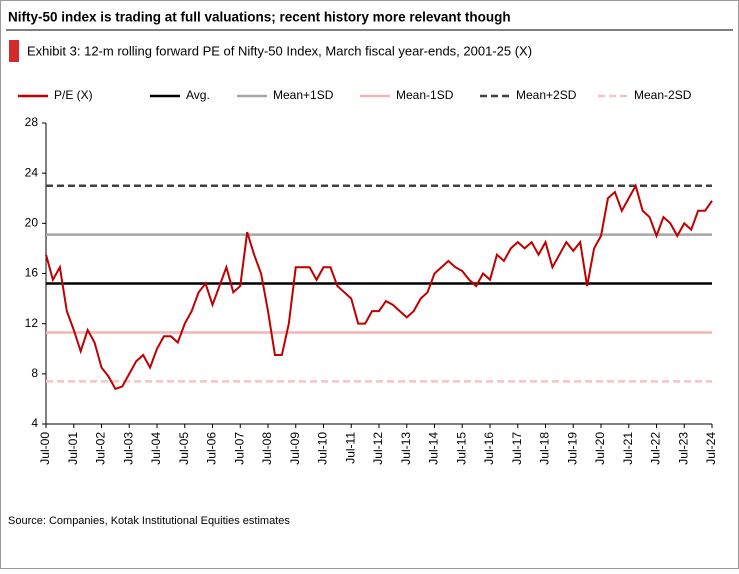 Image resolution: width=739 pixels, height=574 pixels. Describe the element at coordinates (34, 373) in the screenshot. I see `y-tick-label: 8` at that location.